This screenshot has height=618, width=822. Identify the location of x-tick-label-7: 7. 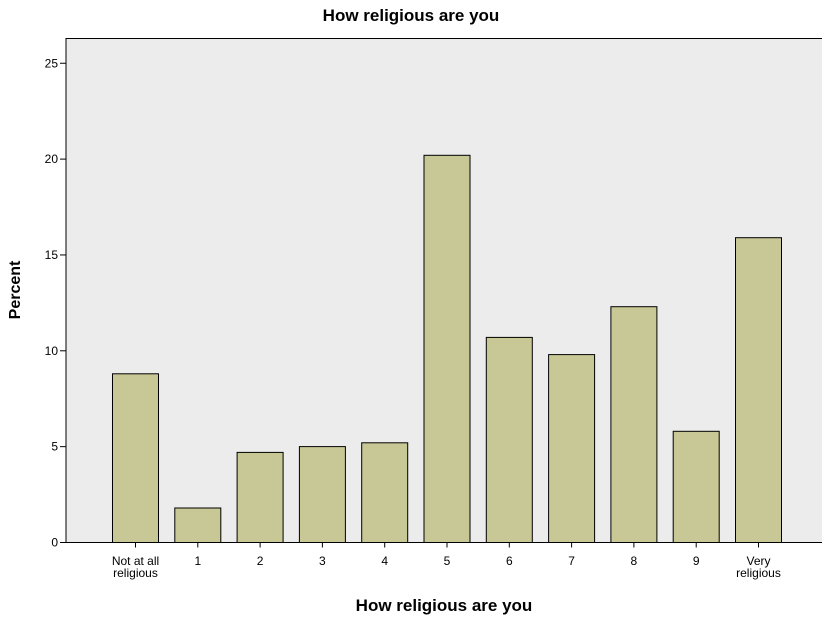
(571, 561).